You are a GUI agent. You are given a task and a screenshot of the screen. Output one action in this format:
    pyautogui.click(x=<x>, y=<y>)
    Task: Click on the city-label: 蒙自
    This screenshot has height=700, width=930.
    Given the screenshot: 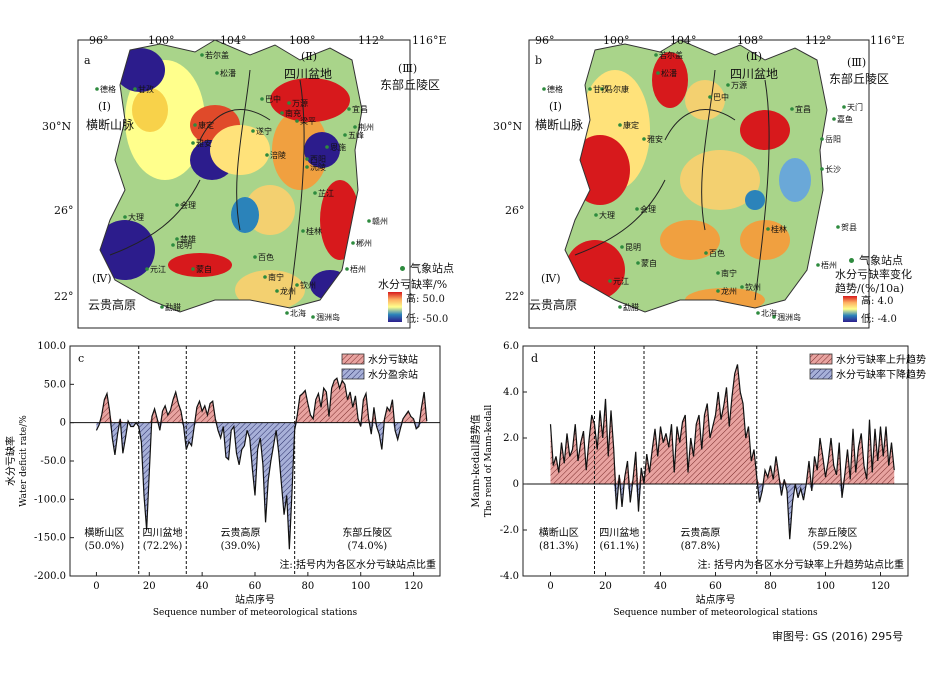 What is the action you would take?
    pyautogui.click(x=204, y=269)
    